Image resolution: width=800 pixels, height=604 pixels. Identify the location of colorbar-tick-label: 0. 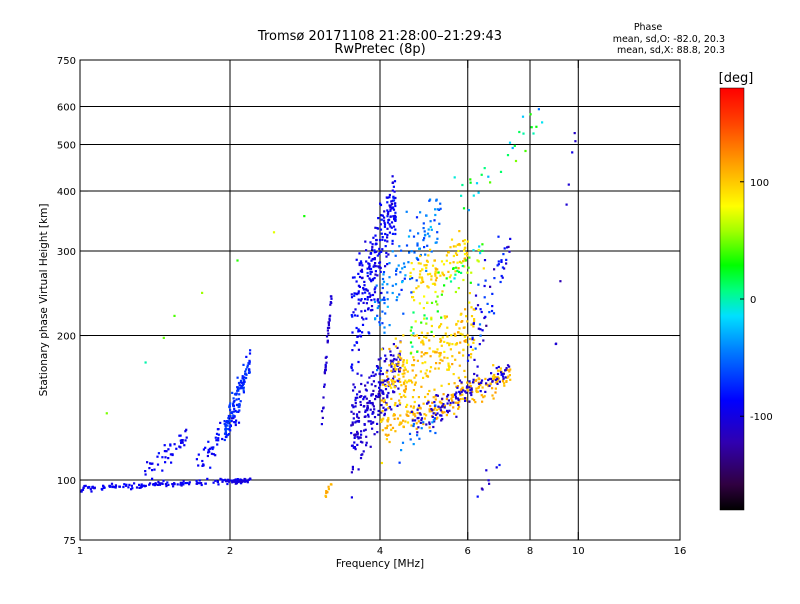
(753, 300).